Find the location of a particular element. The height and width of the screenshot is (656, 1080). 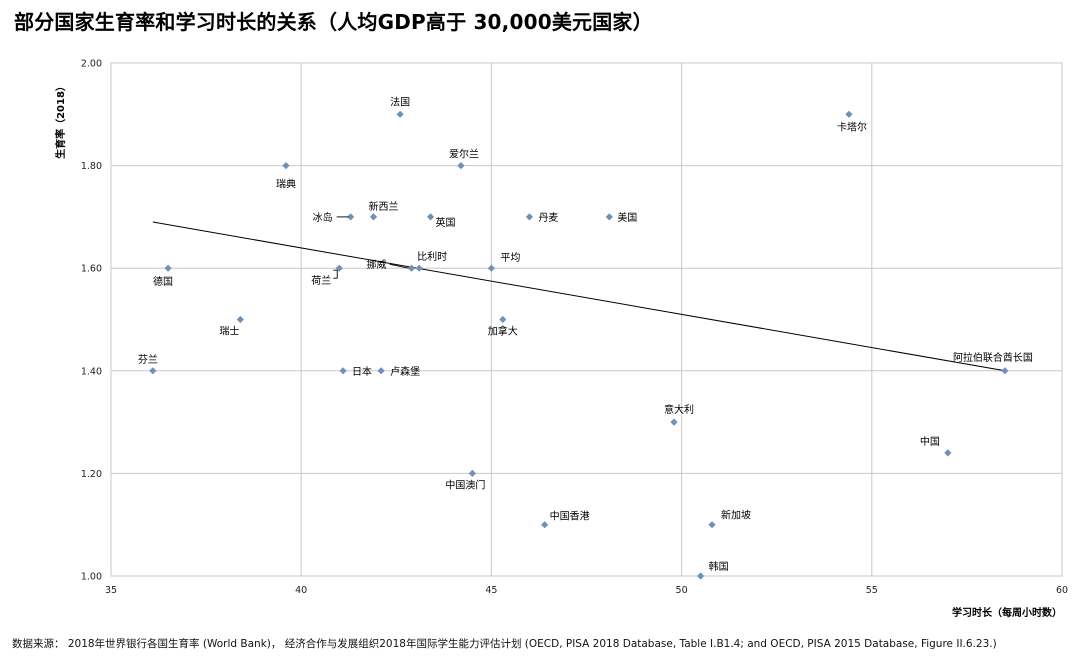

x-tick-label: 35 is located at coordinates (111, 590).